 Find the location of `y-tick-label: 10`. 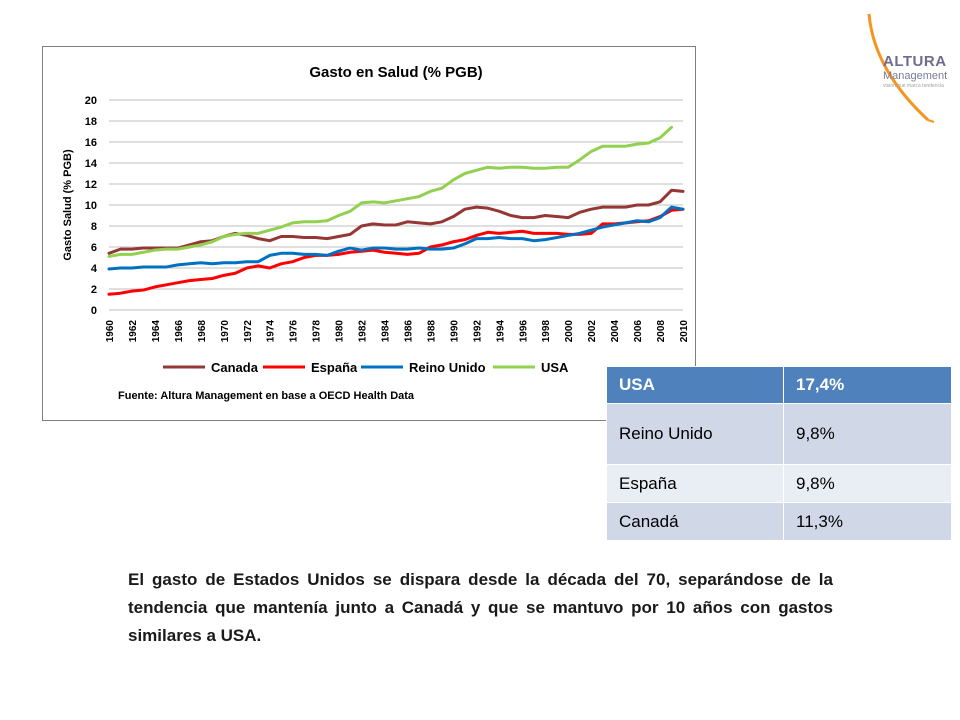

y-tick-label: 10 is located at coordinates (91, 206).